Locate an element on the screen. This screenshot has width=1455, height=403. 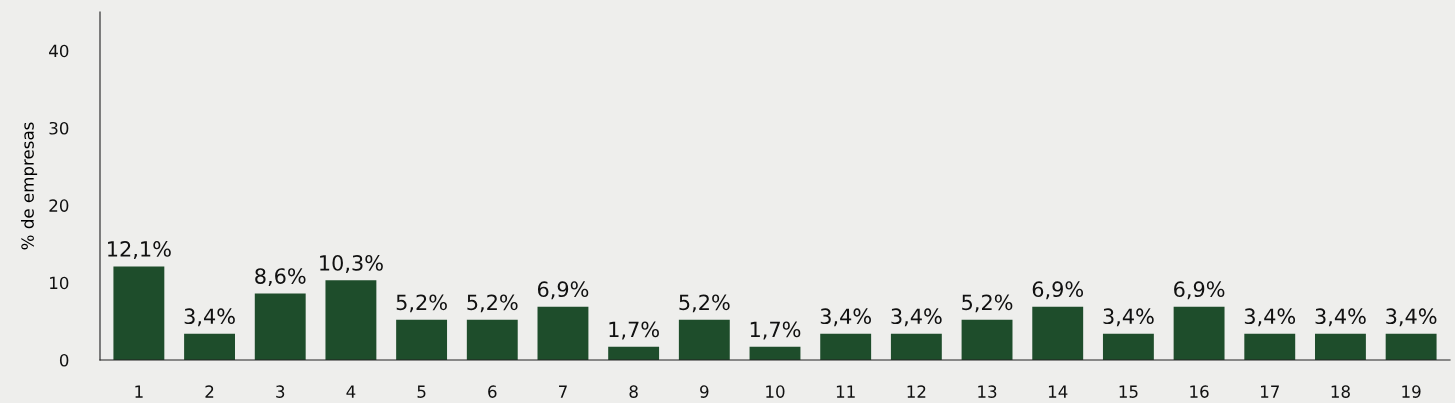
x-tick-label: 16 is located at coordinates (1199, 391).